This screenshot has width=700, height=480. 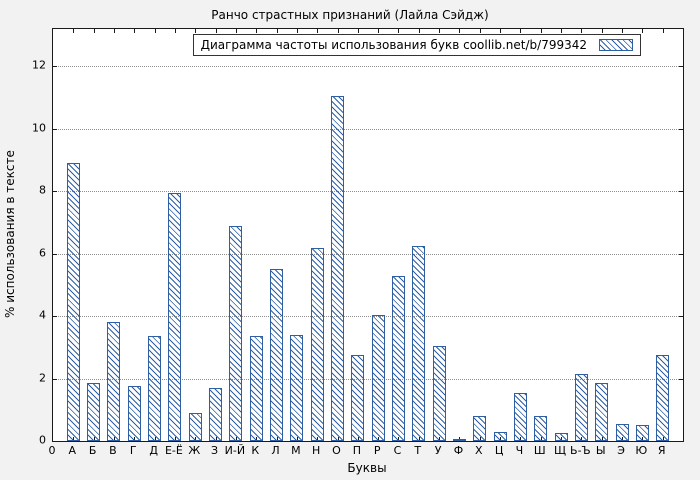 What do you see at coordinates (438, 450) in the screenshot?
I see `x-tick-label: У` at bounding box center [438, 450].